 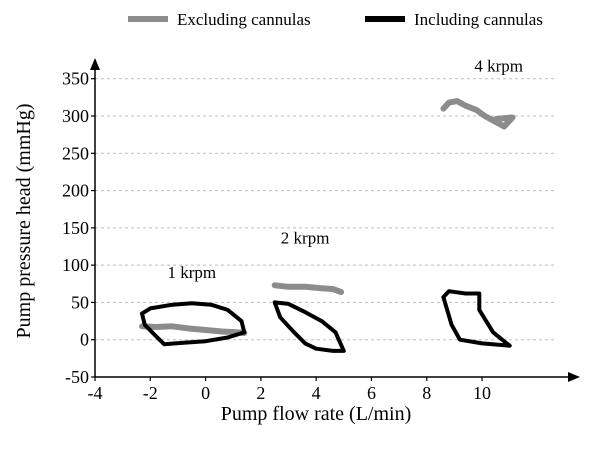 I want to click on y-tick-label: -50, so click(x=77, y=377).